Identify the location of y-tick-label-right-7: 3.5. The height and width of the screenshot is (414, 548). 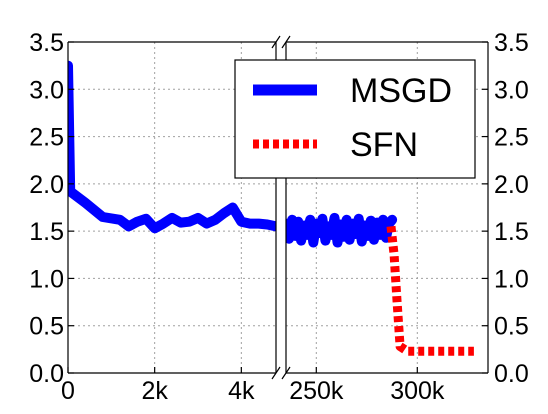
(511, 43).